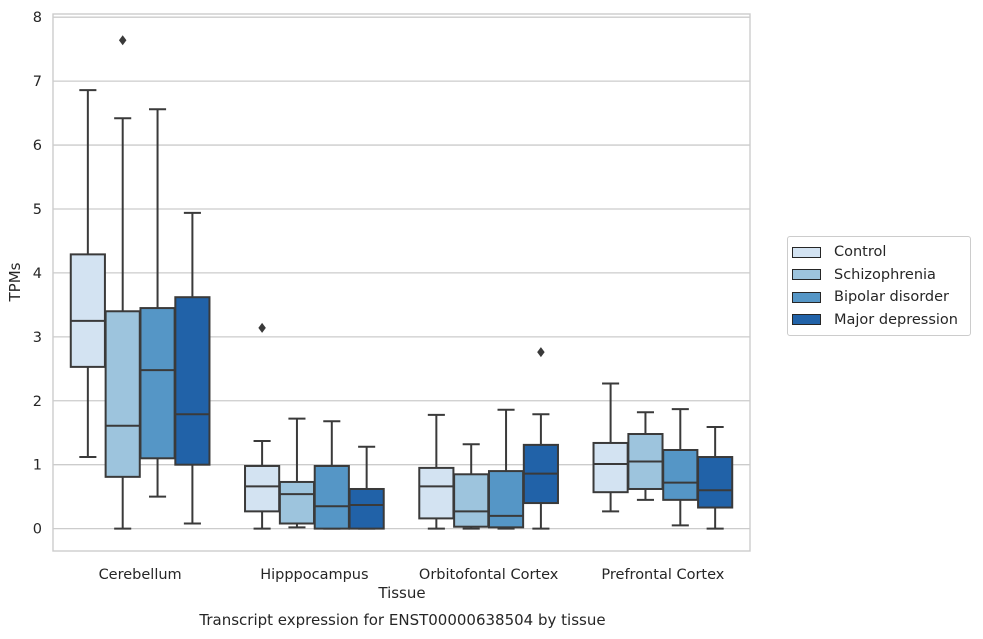  What do you see at coordinates (140, 575) in the screenshot?
I see `x-tick-label: Cerebellum` at bounding box center [140, 575].